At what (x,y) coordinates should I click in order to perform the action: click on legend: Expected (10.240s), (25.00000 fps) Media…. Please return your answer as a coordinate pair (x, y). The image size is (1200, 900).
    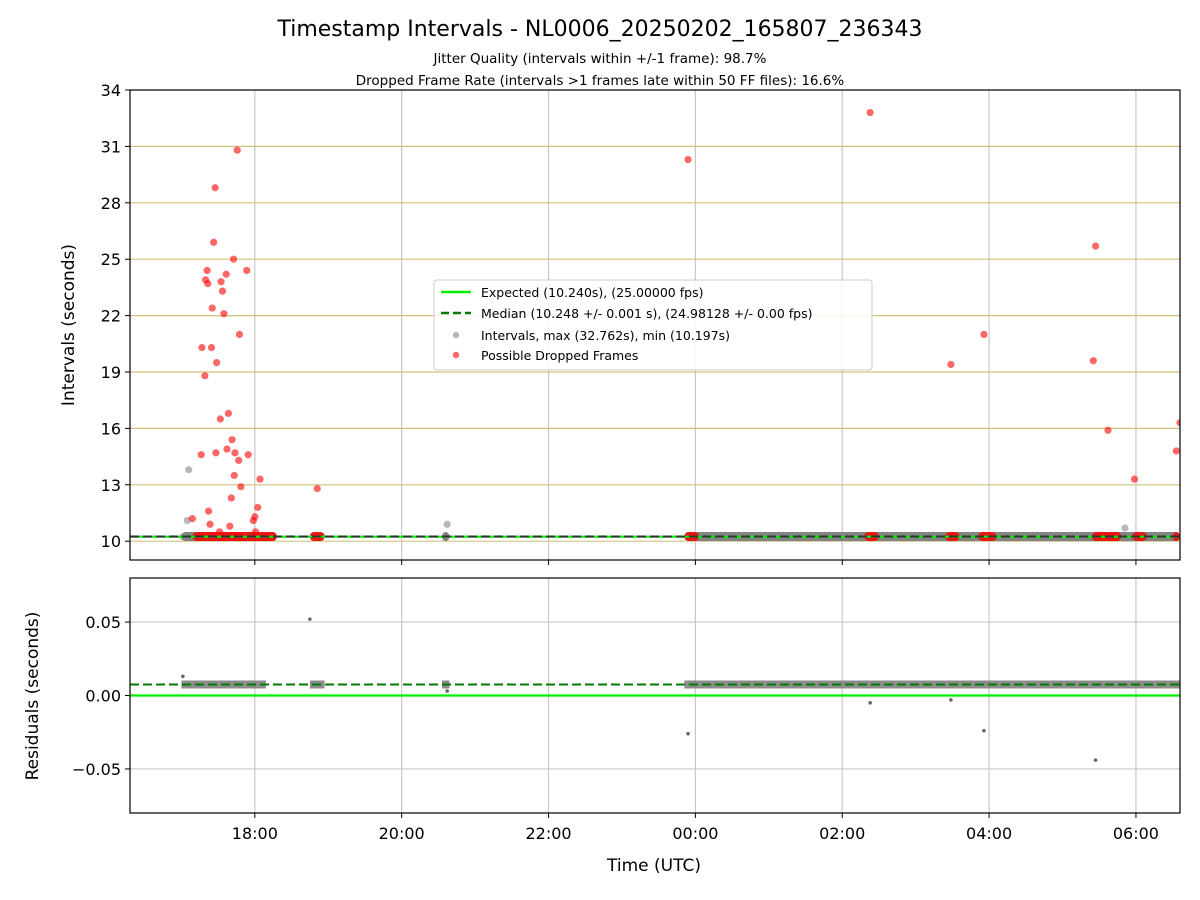
    Looking at the image, I should click on (653, 325).